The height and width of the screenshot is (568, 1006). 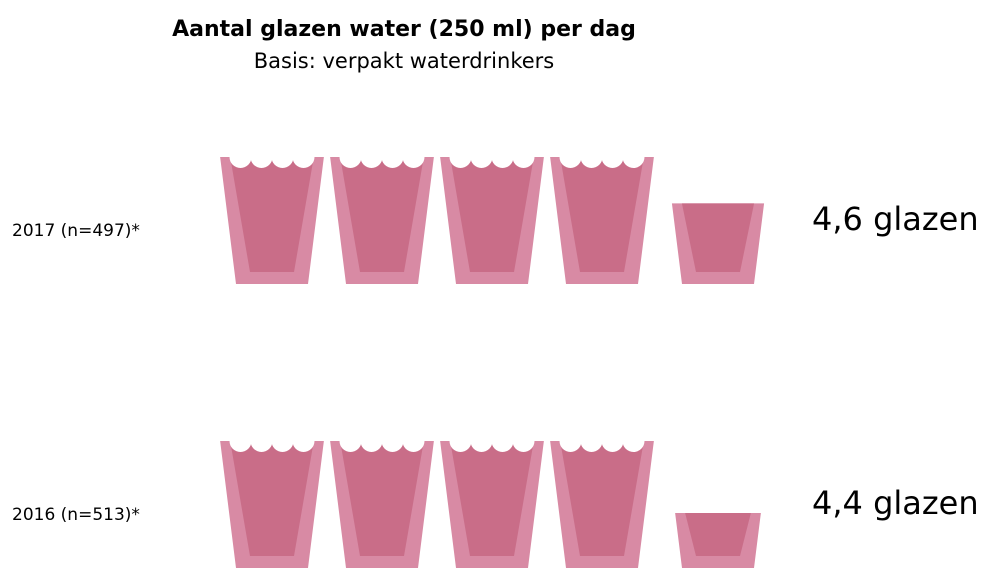 What do you see at coordinates (404, 61) in the screenshot?
I see `chart-subtitle: Basis: verpakt waterdrinkers` at bounding box center [404, 61].